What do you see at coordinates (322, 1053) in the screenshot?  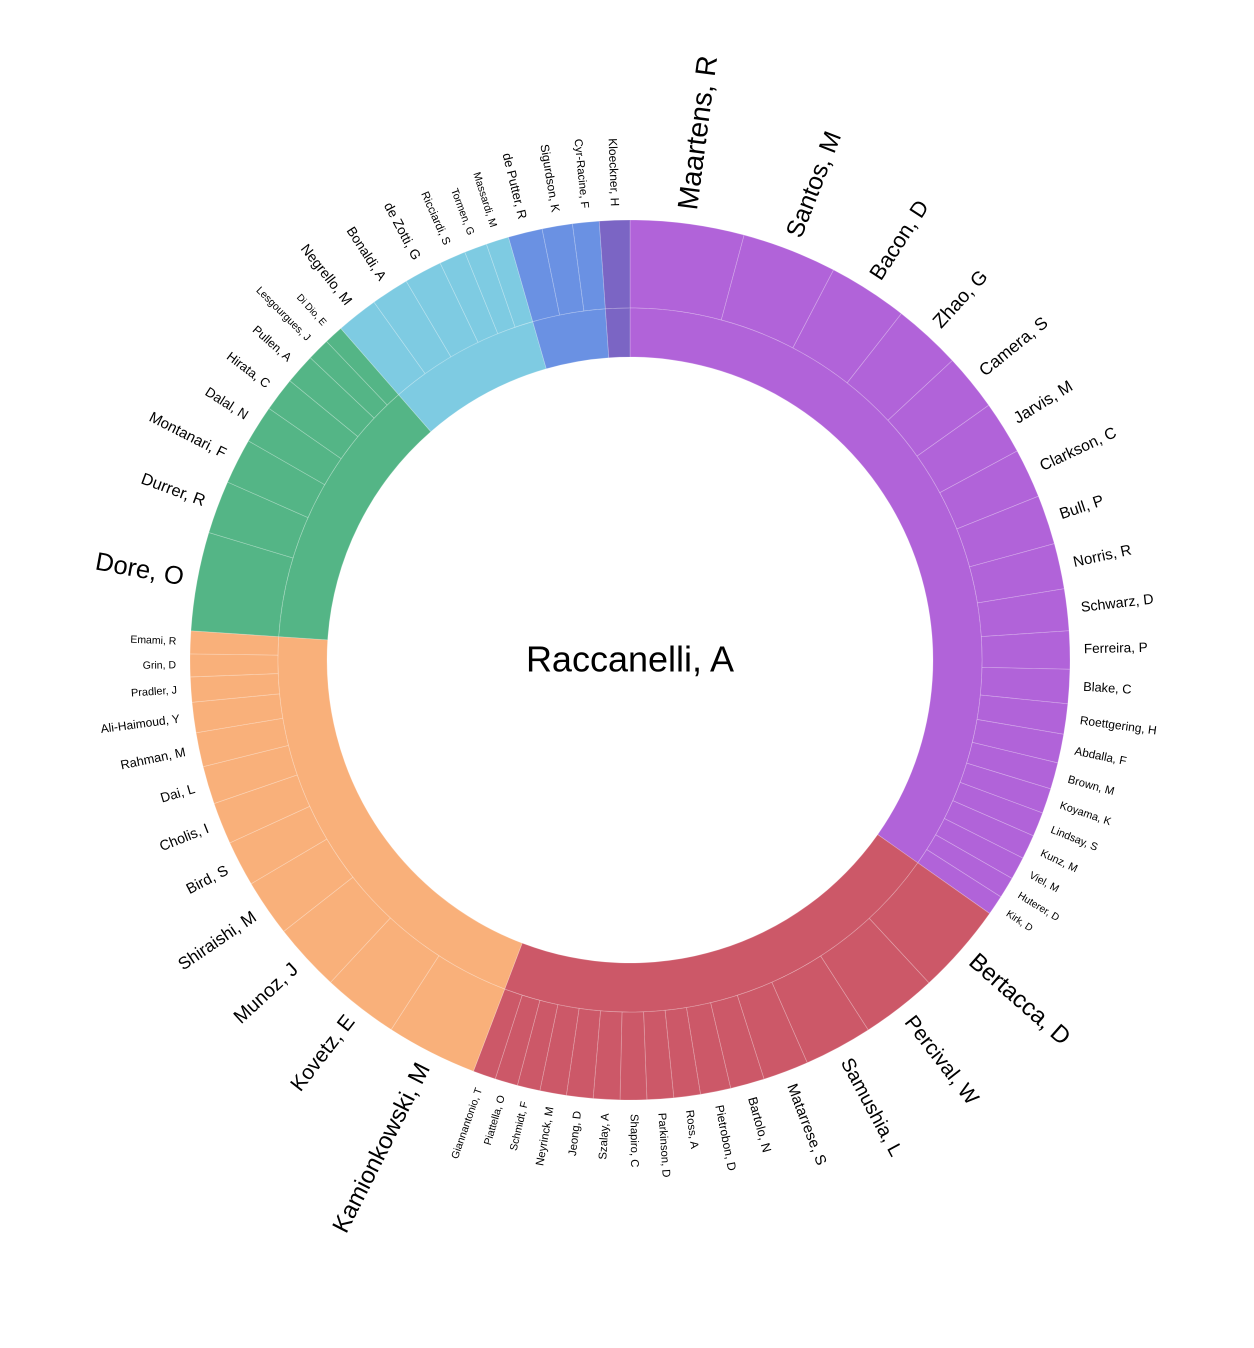 I see `author-label: Kovetz, E` at bounding box center [322, 1053].